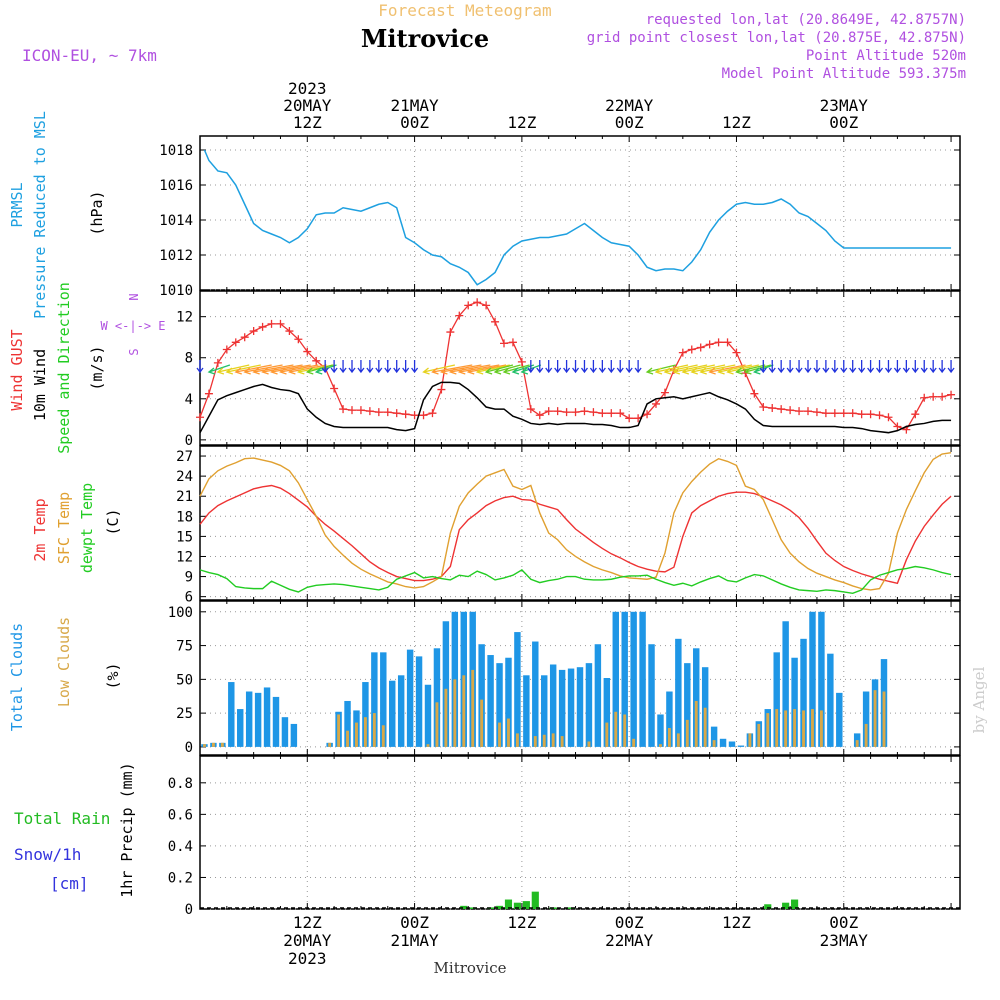 This screenshot has width=1000, height=1000. Describe the element at coordinates (629, 940) in the screenshot. I see `bottom-time-label: 22MAY` at that location.